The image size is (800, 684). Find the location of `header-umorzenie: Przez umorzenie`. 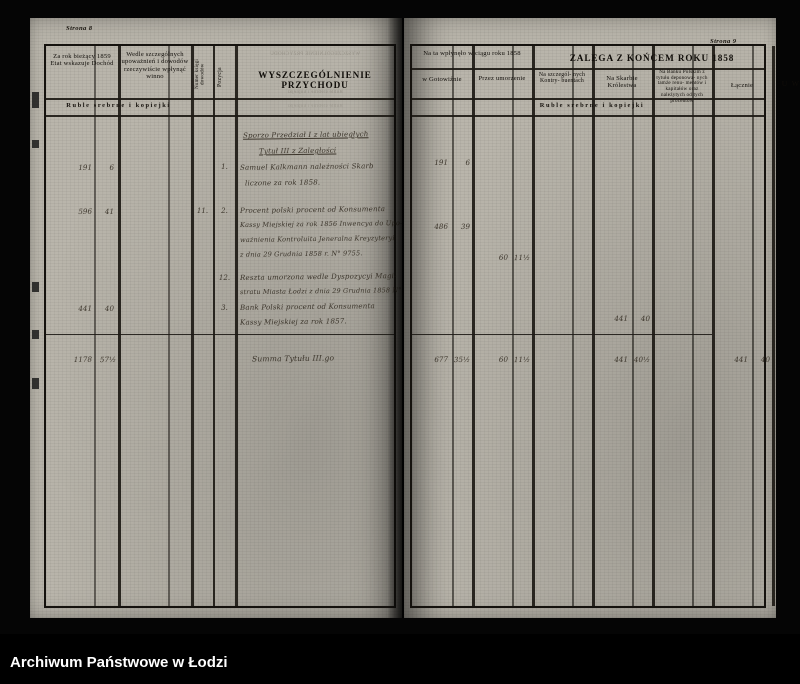

header-umorzenie: Przez umorzenie is located at coordinates (502, 78).